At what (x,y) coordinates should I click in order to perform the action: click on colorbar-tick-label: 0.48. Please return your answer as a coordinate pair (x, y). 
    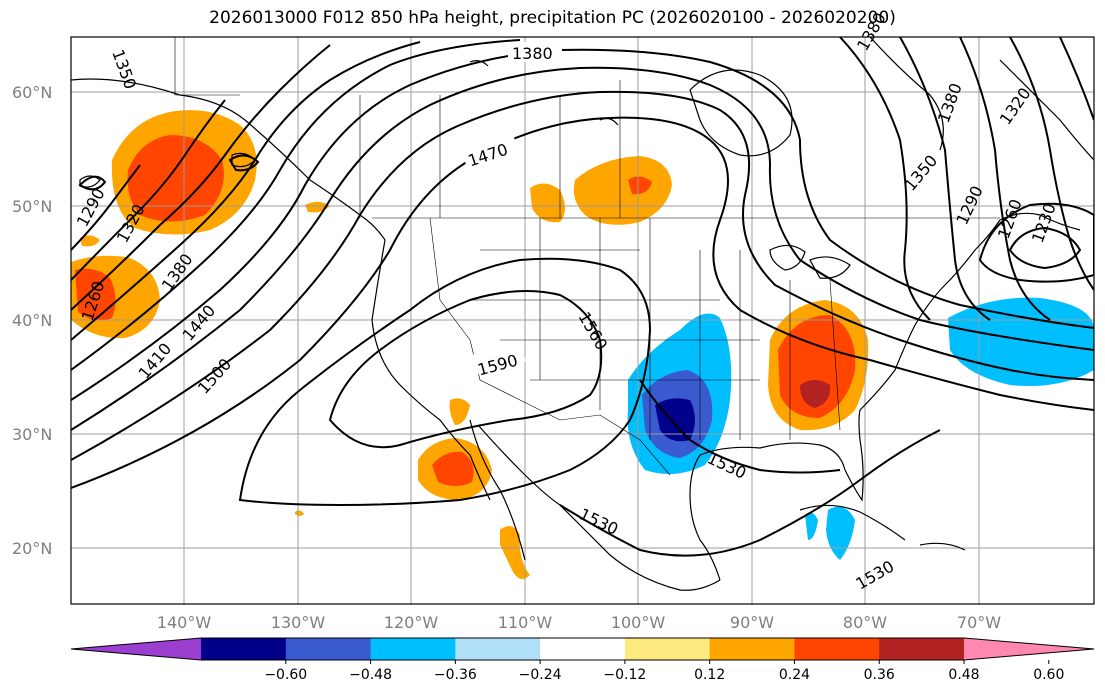
    Looking at the image, I should click on (963, 675).